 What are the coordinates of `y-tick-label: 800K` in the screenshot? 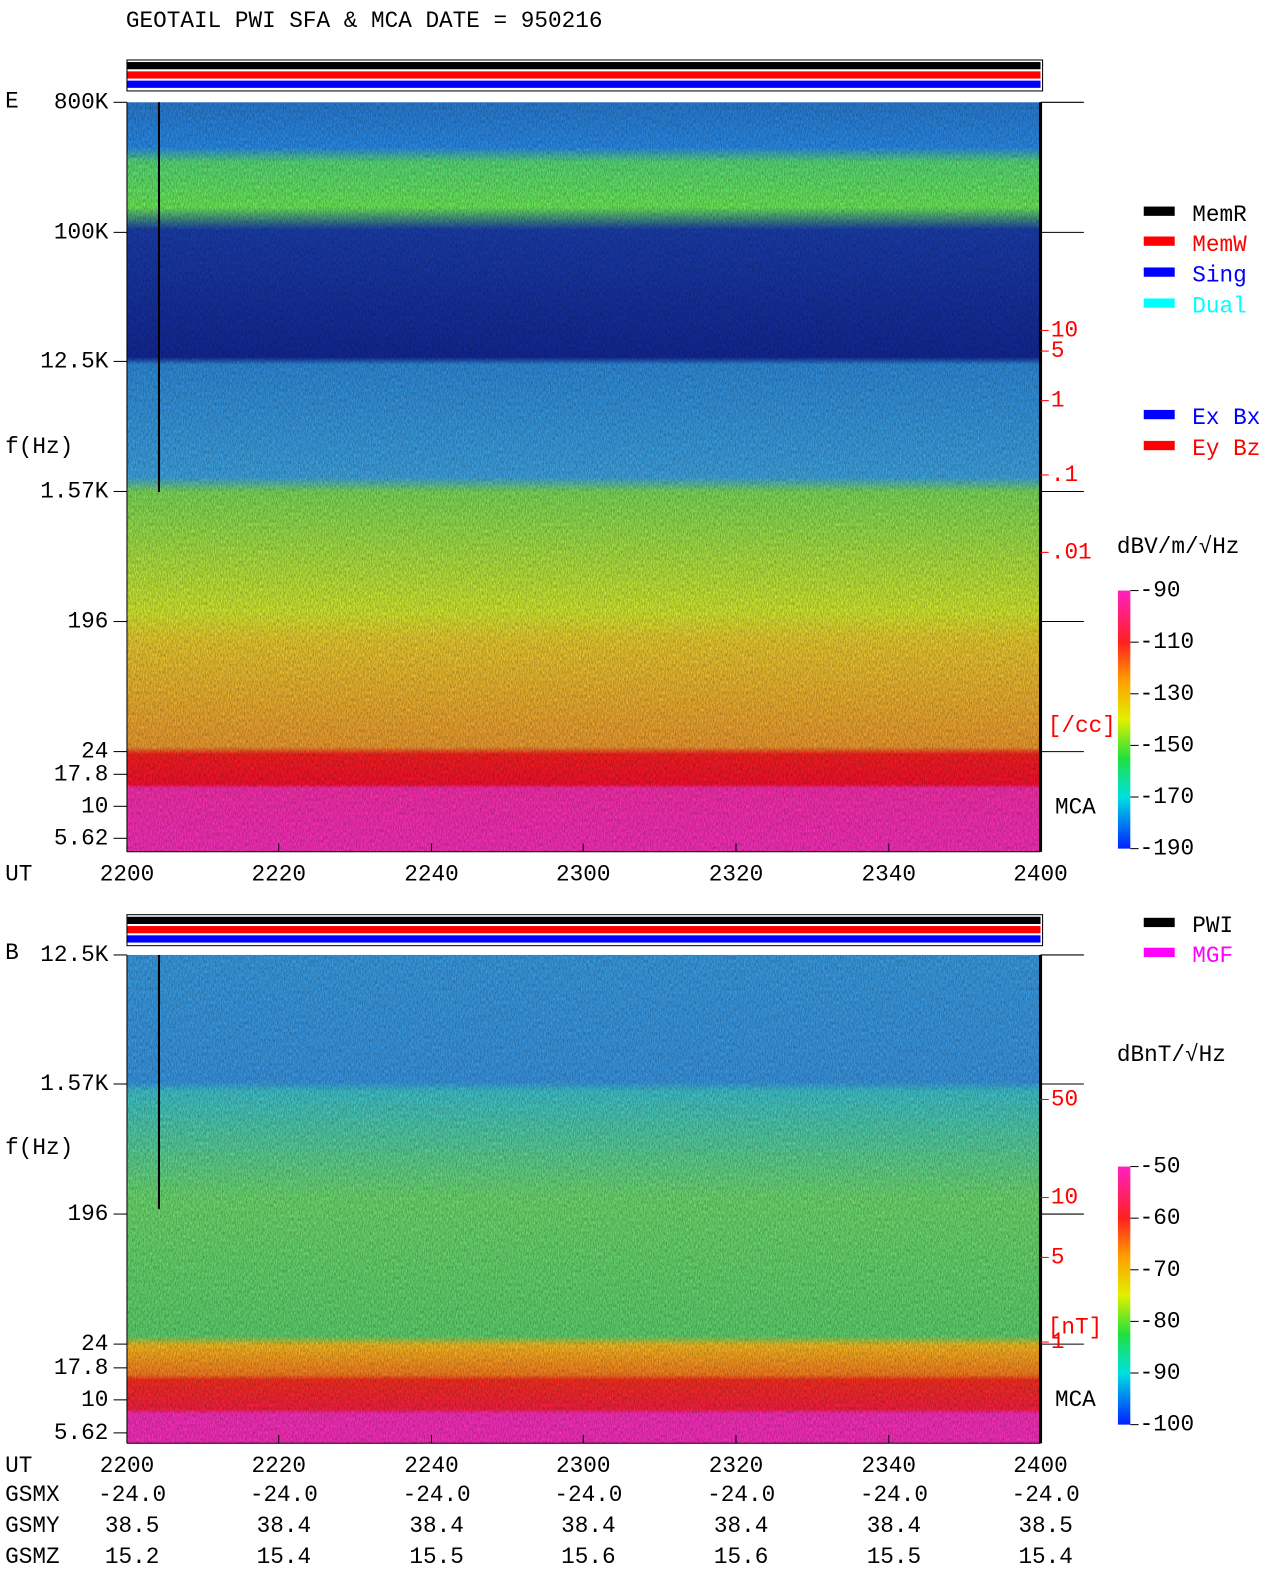 It's located at (81, 102).